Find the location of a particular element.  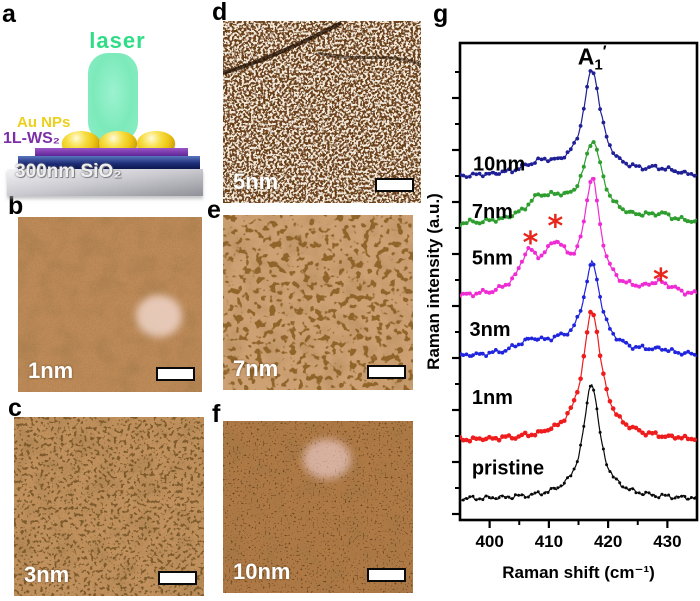

peak-label-a1prime: A1′ is located at coordinates (592, 58).